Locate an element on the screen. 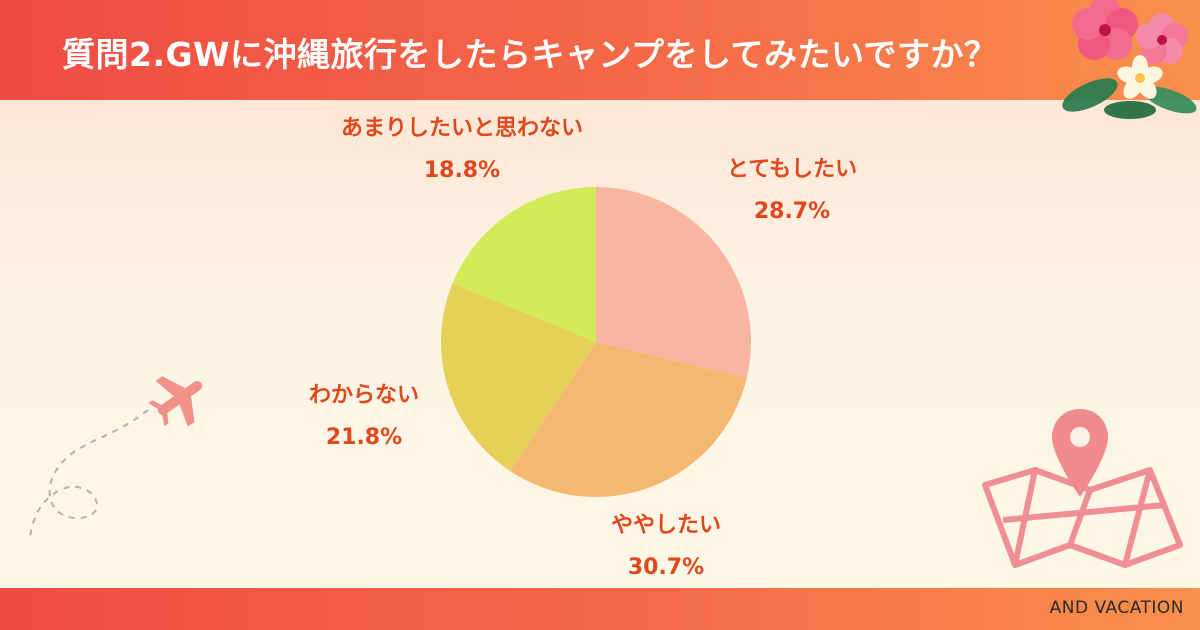 This screenshot has height=630, width=1200. slice-label: わからない is located at coordinates (364, 395).